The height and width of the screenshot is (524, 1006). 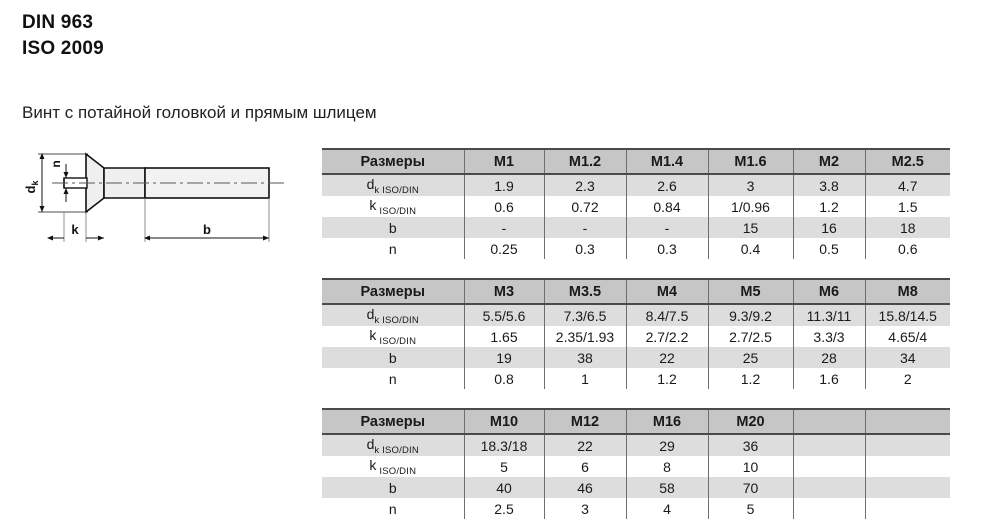 What do you see at coordinates (828, 315) in the screenshot?
I see `table-cell: 11.3/11` at bounding box center [828, 315].